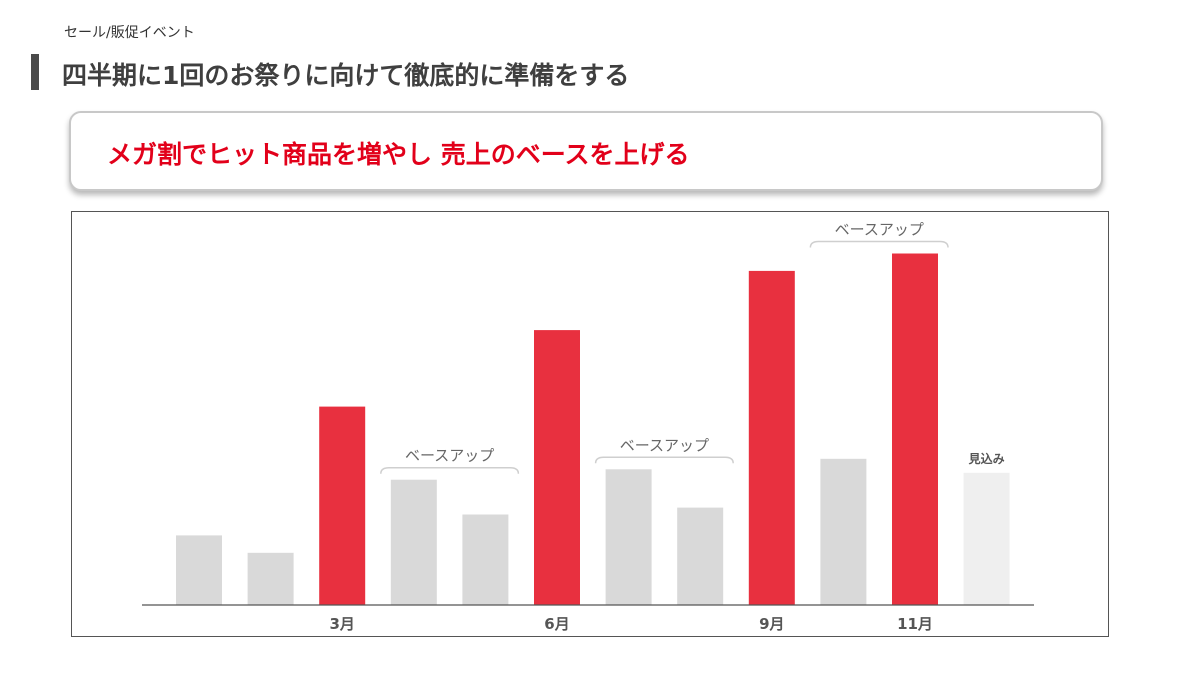 This screenshot has height=675, width=1200. Describe the element at coordinates (556, 624) in the screenshot. I see `x-tick-label-5: 6月` at that location.